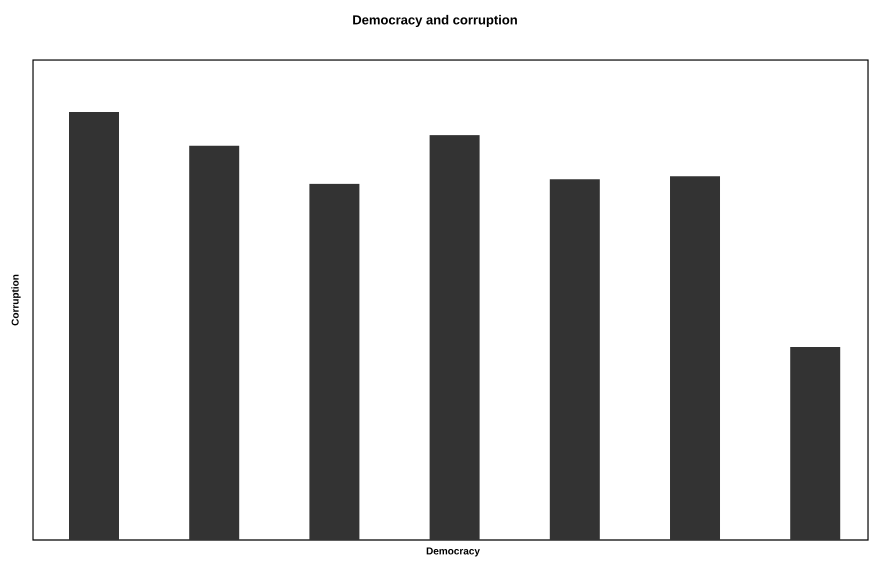 The height and width of the screenshot is (562, 869). I want to click on x-axis-title: Democracy, so click(453, 552).